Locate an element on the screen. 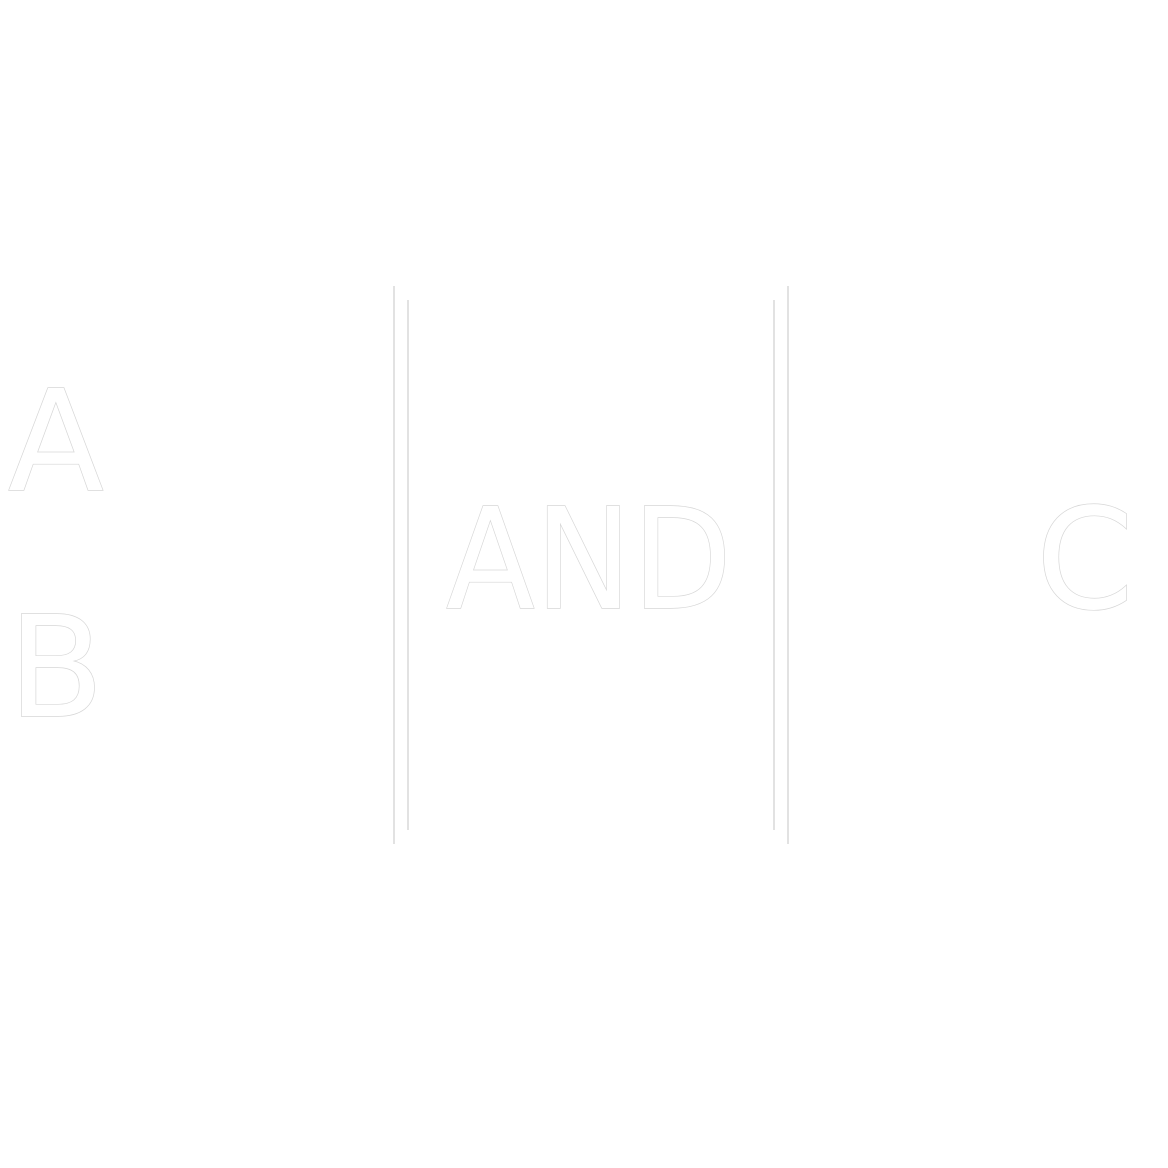  gate-label: AND is located at coordinates (589, 560).